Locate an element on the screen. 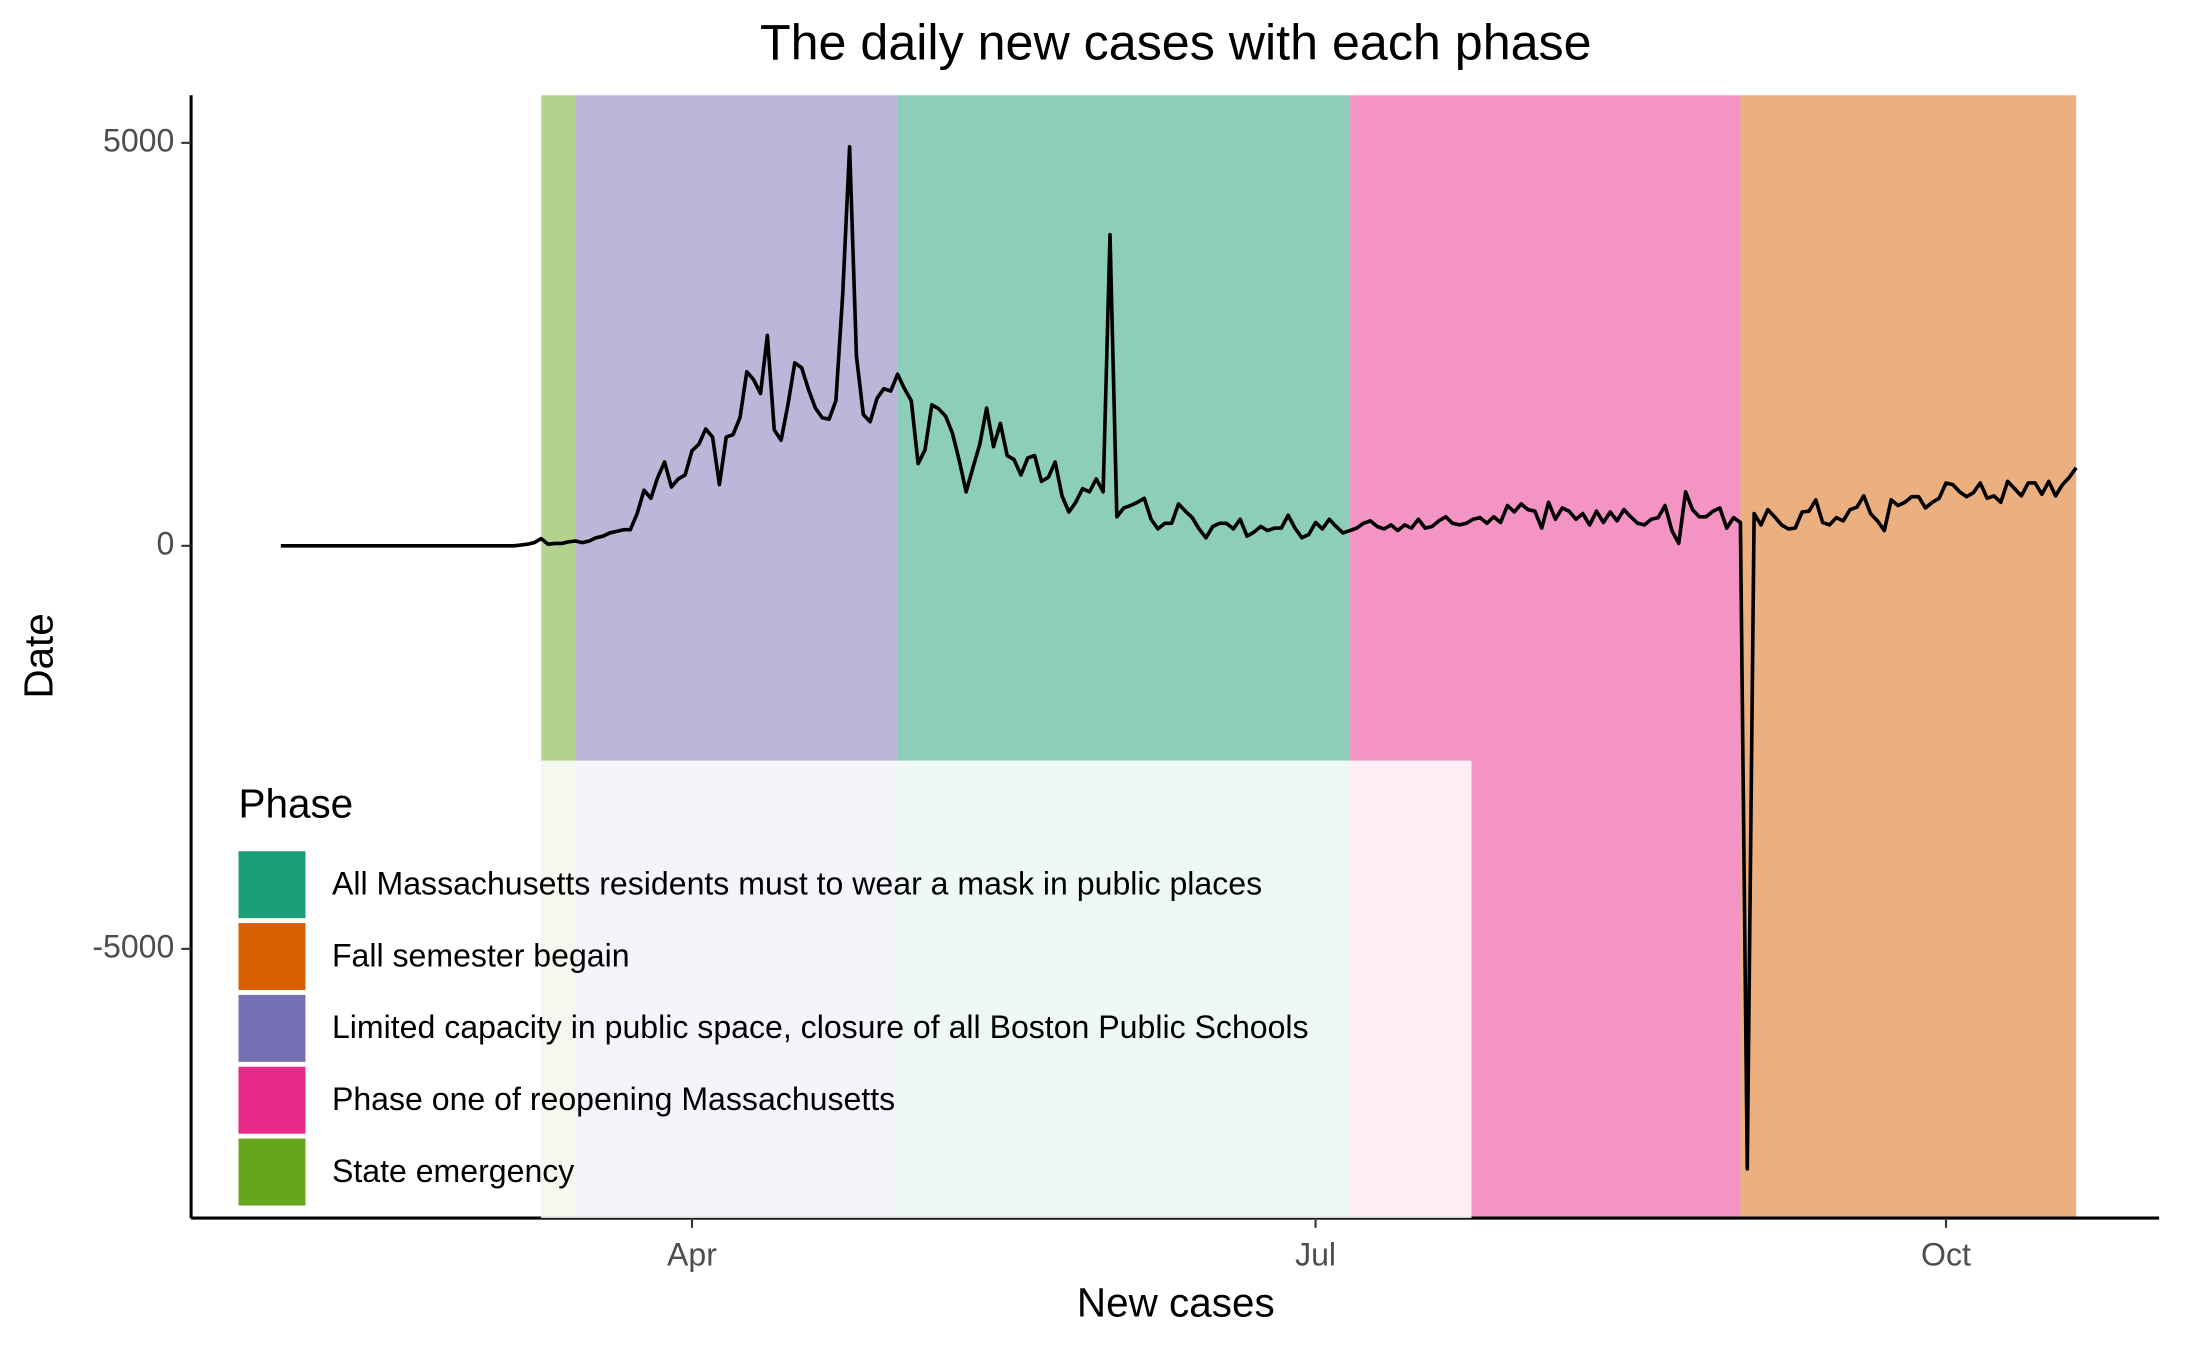  x-tick-label: Oct is located at coordinates (1946, 1255).